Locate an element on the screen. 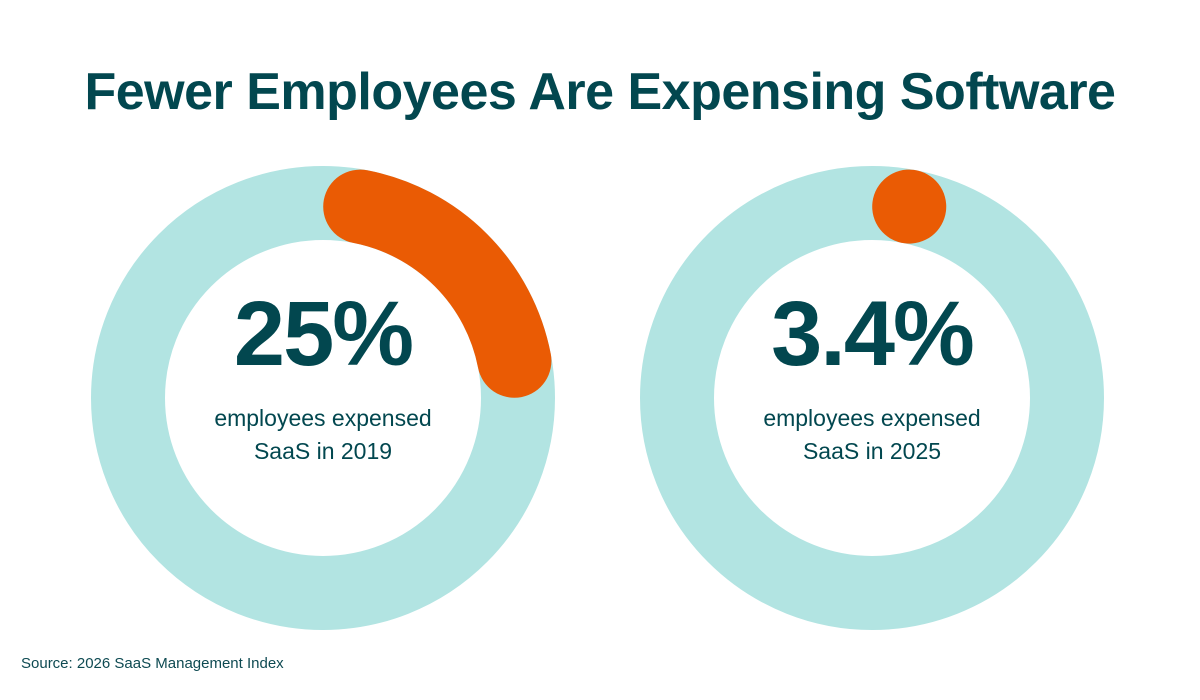 Image resolution: width=1200 pixels, height=700 pixels. caption: employees expensed SaaS in 2025 is located at coordinates (871, 435).